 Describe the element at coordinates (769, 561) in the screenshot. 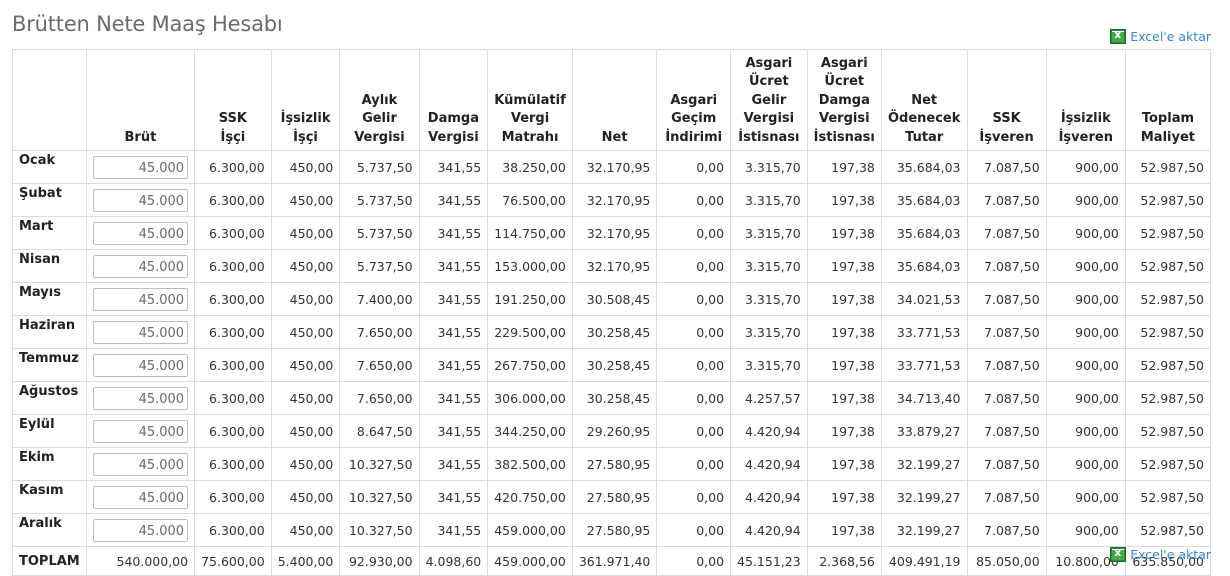

I see `total-cell: 45.151,23` at that location.